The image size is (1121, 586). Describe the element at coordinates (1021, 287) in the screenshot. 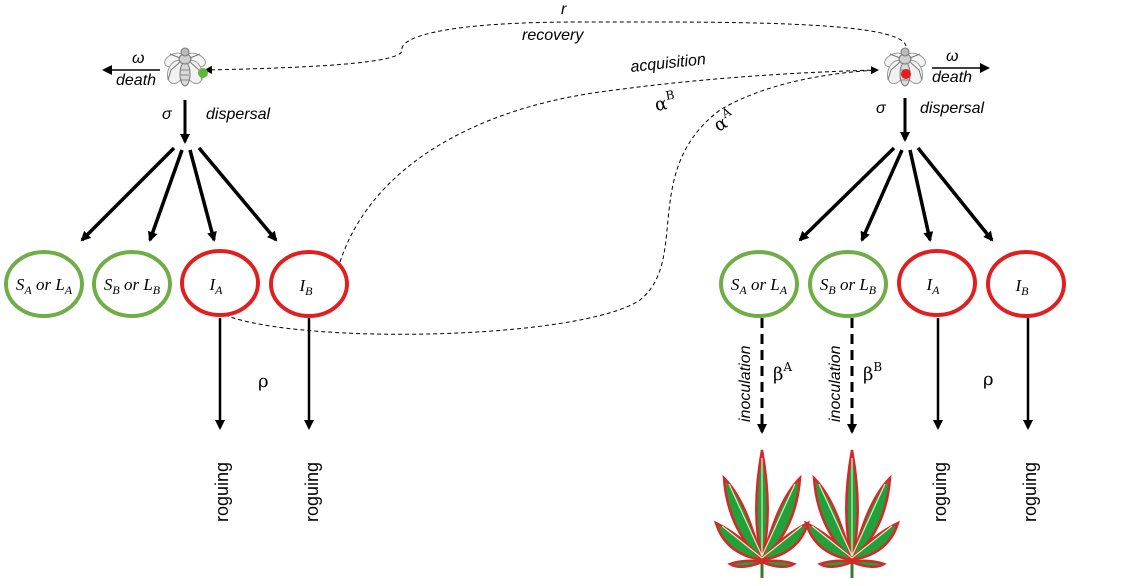

I see `right-node-ib-label: IB` at that location.